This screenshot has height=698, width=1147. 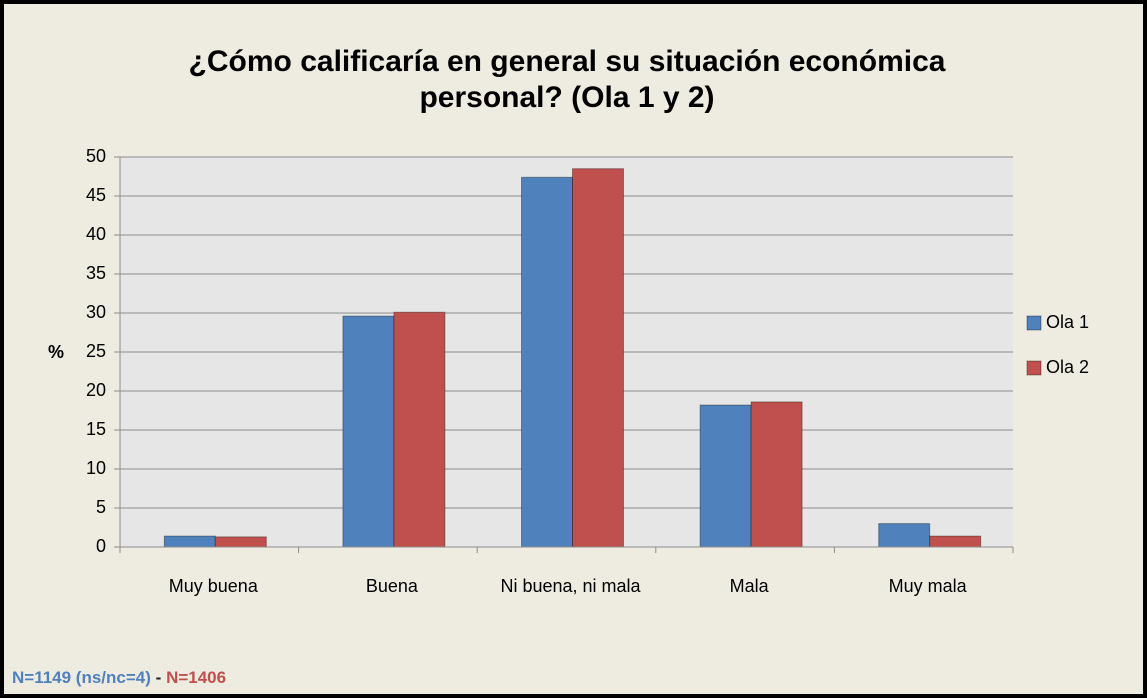 I want to click on y-tick-label: 50, so click(x=96, y=156).